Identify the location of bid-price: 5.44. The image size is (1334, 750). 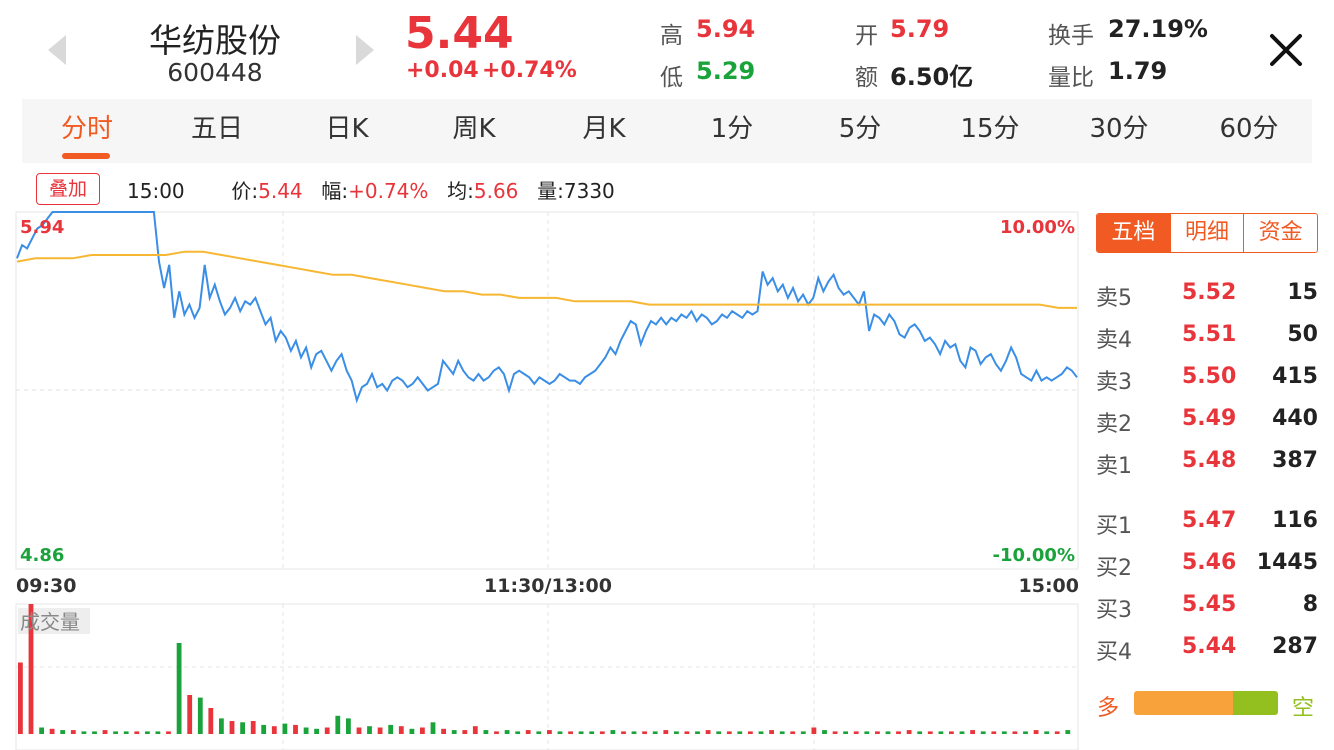
(1209, 646).